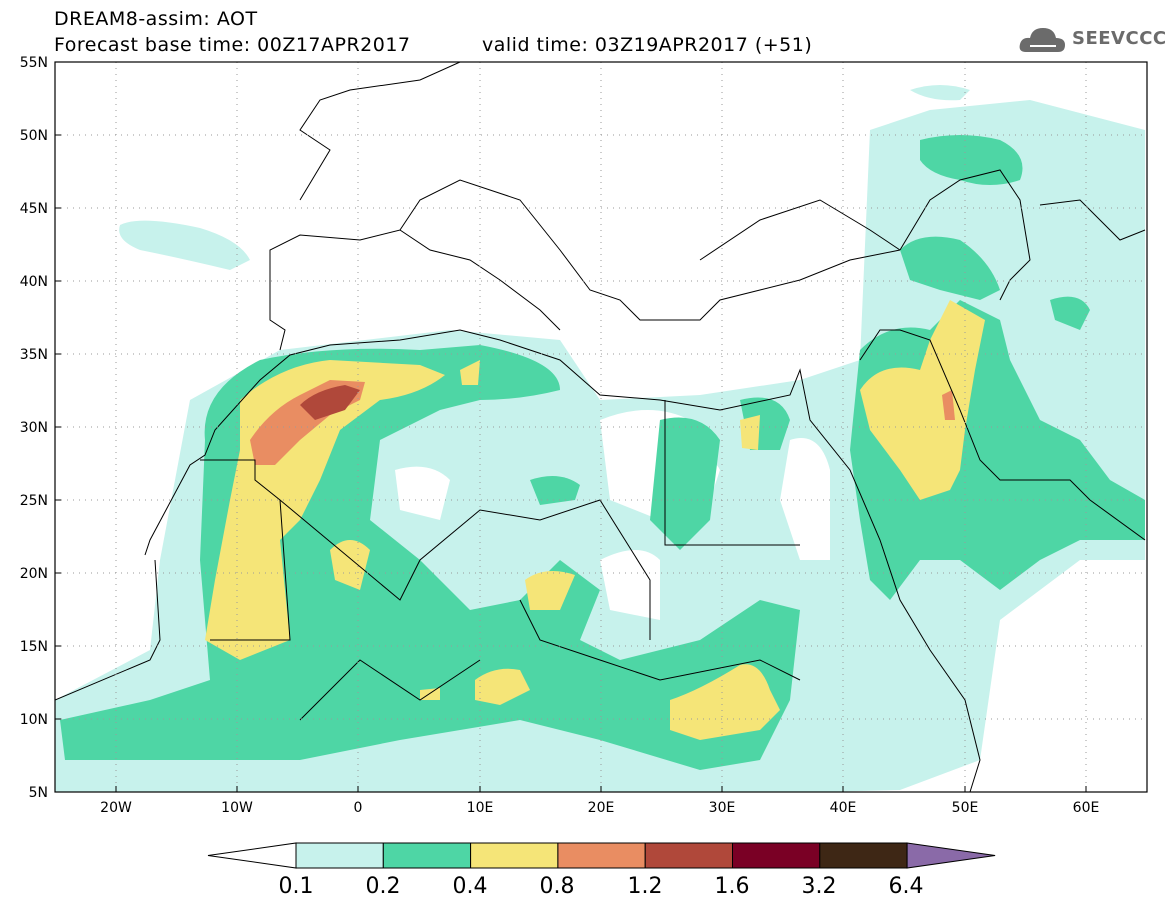 The image size is (1165, 905). Describe the element at coordinates (732, 886) in the screenshot. I see `colorbar-label: 1.6` at that location.